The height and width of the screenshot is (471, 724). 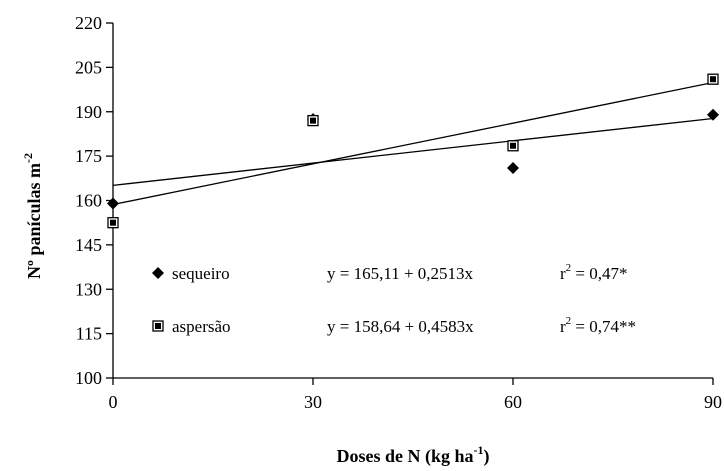 I want to click on y-axis-title-sup: -2, so click(x=28, y=158).